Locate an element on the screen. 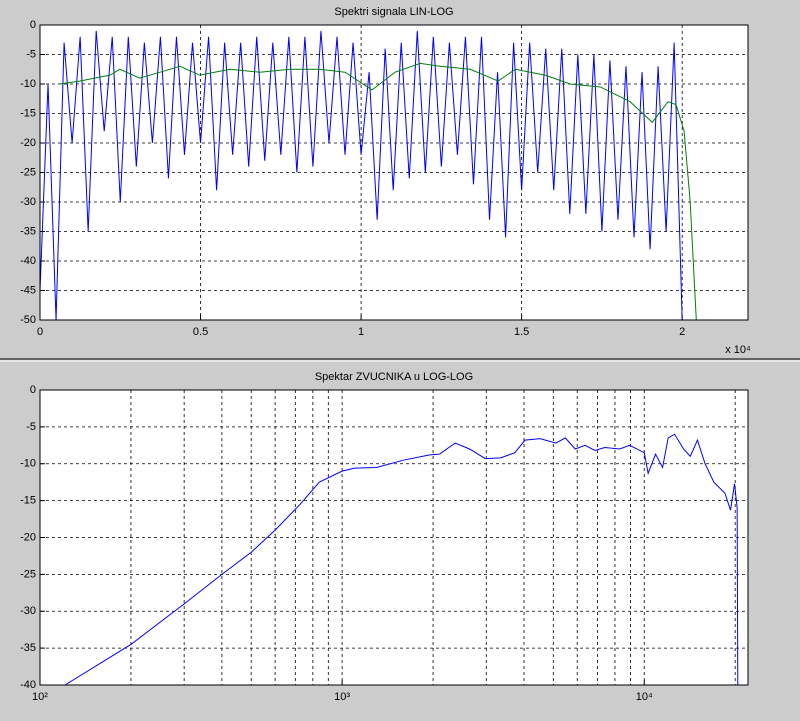 Image resolution: width=800 pixels, height=721 pixels. x-tick-label: 10³ is located at coordinates (342, 697).